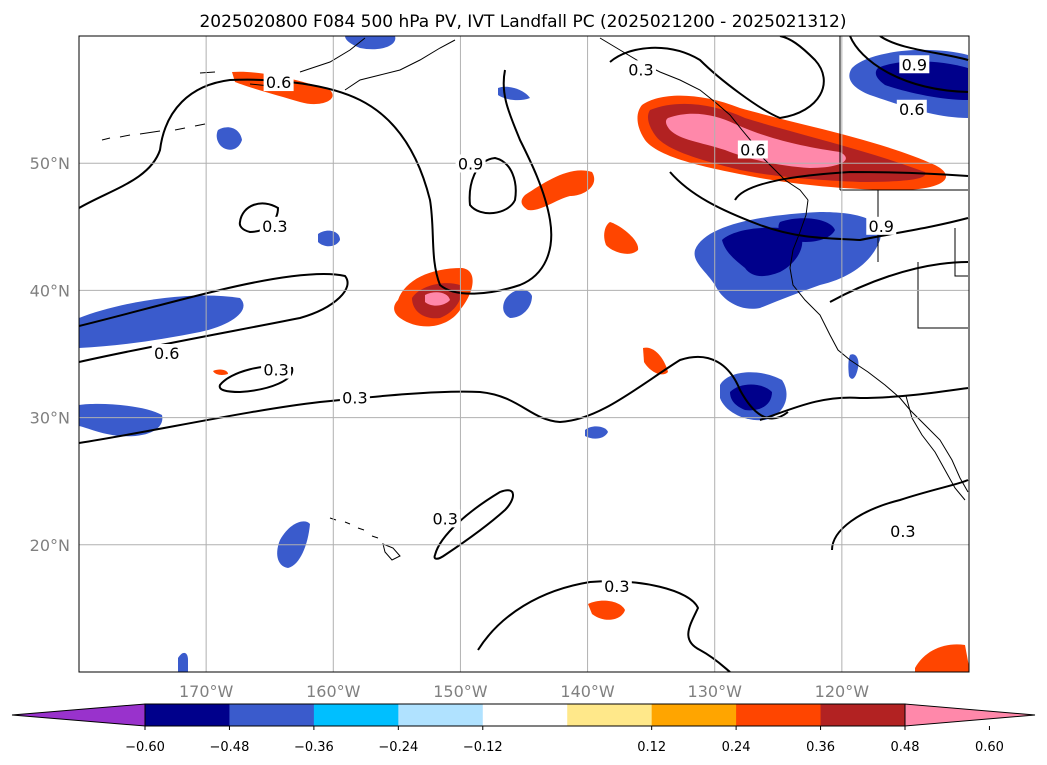 The image size is (1047, 765). What do you see at coordinates (989, 747) in the screenshot?
I see `colorbar-tick-label: 0.60` at bounding box center [989, 747].